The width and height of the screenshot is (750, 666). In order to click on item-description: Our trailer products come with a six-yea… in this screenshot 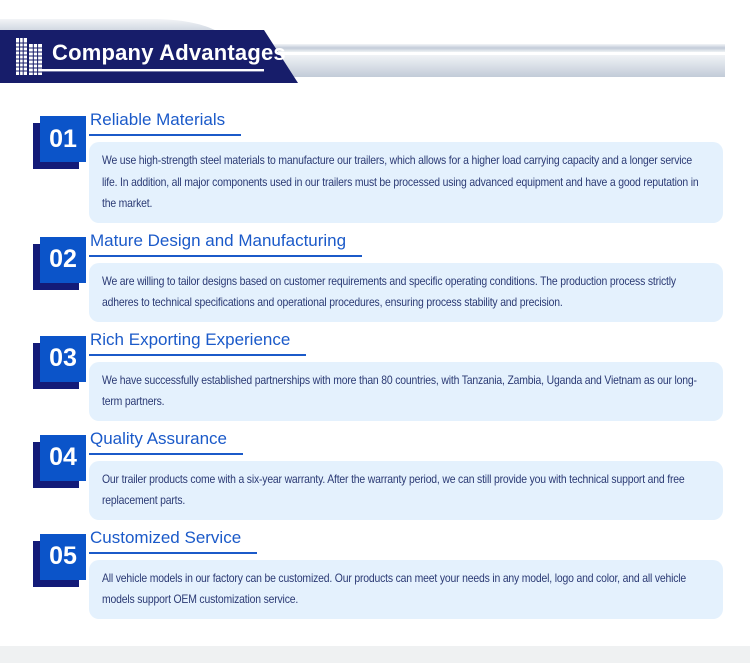, I will do `click(393, 489)`.